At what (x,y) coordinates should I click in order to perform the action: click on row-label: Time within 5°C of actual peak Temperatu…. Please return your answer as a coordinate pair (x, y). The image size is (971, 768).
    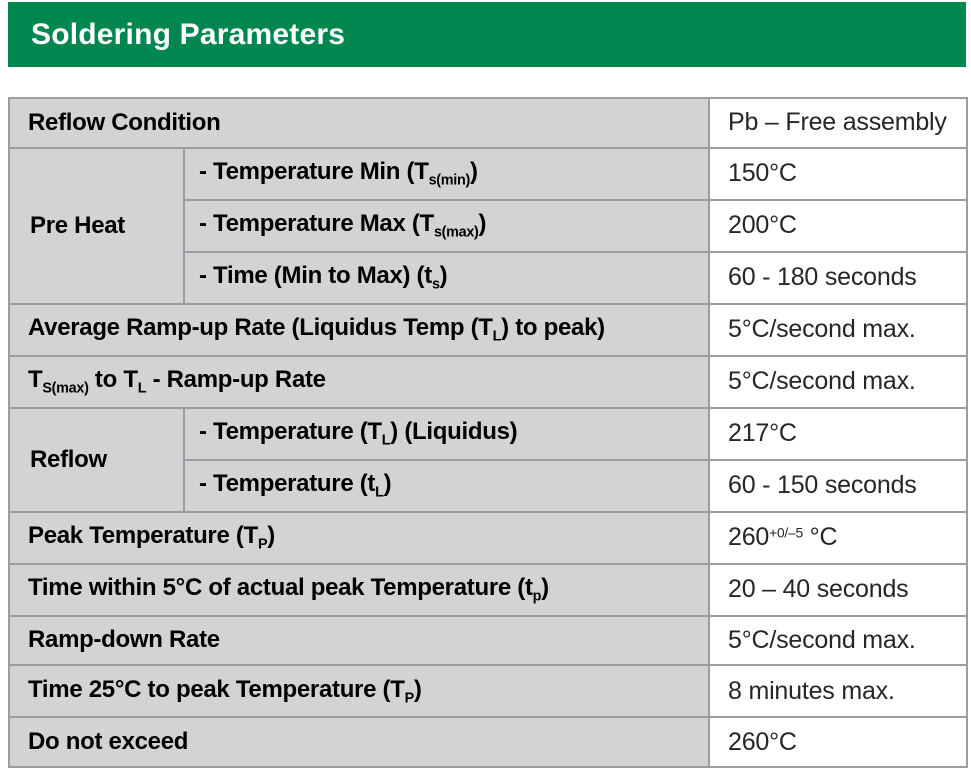
    Looking at the image, I should click on (288, 589).